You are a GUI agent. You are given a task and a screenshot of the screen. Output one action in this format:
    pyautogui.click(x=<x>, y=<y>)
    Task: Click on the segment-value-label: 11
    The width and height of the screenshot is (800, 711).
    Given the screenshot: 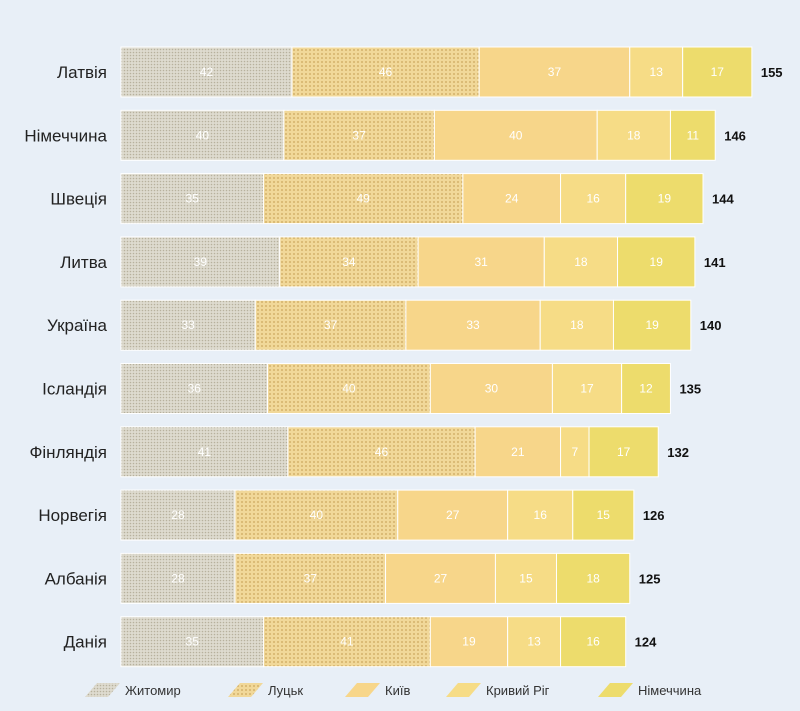 What is the action you would take?
    pyautogui.click(x=693, y=135)
    